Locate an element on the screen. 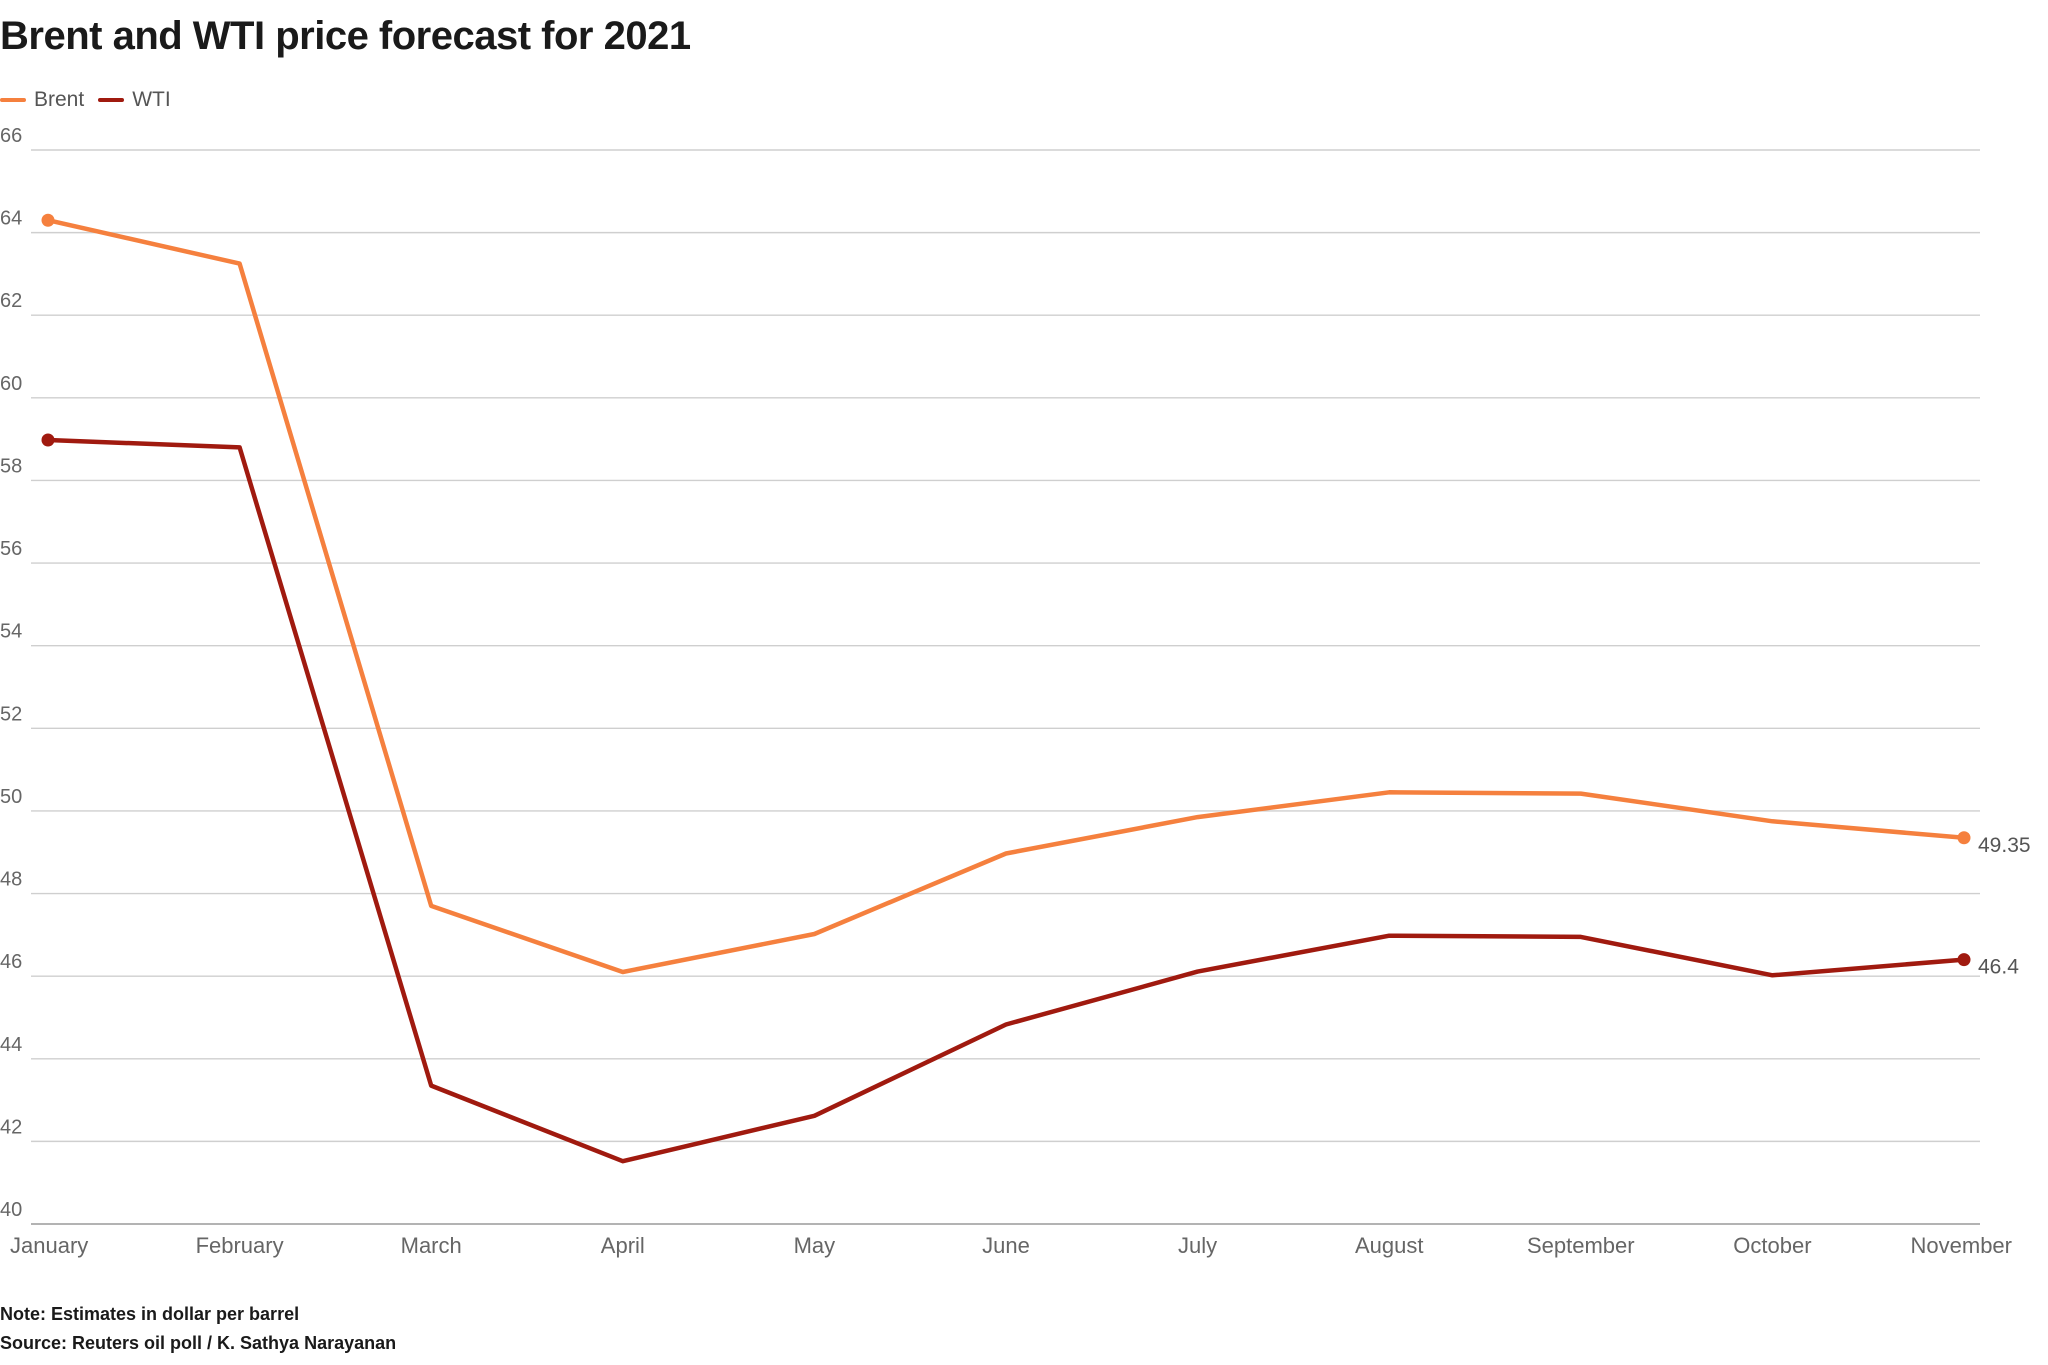  y-tick-label: 44 is located at coordinates (11, 1045).